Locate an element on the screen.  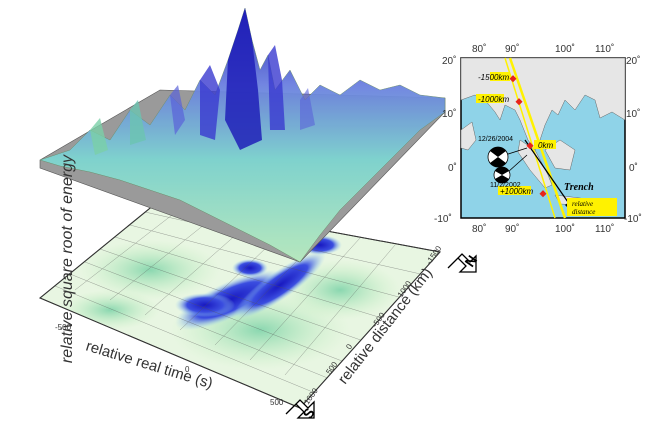
north-arrow: N is located at coordinates (463, 262).